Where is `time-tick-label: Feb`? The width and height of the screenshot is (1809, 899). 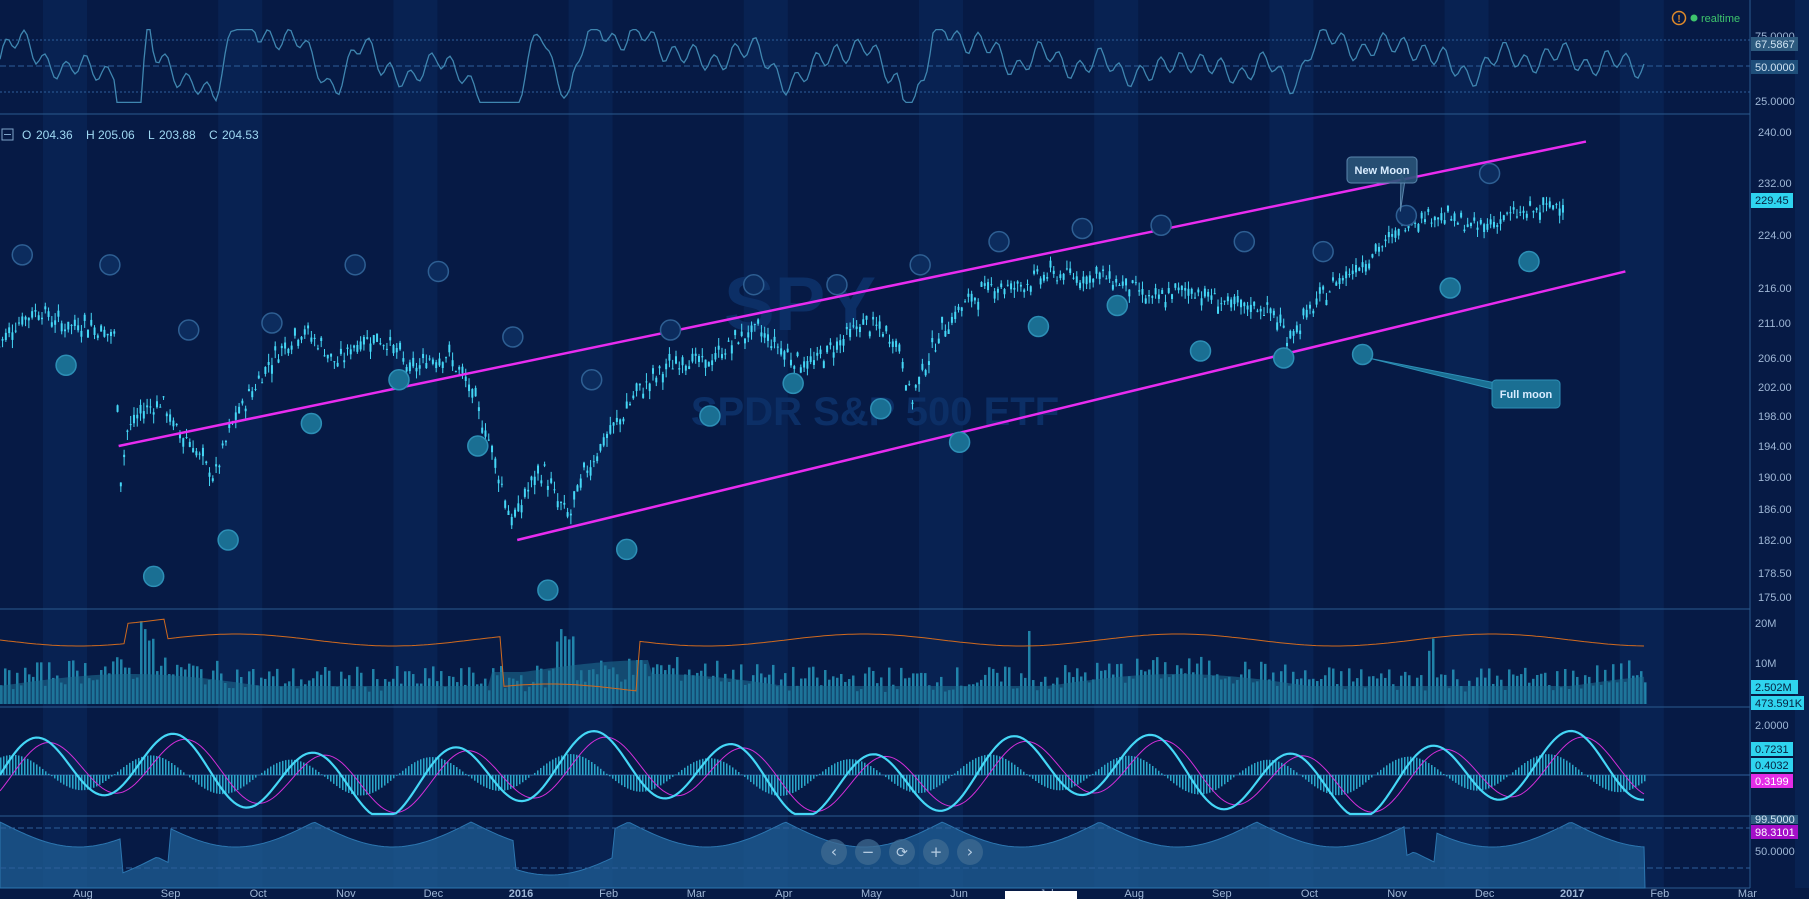 time-tick-label: Feb is located at coordinates (1659, 893).